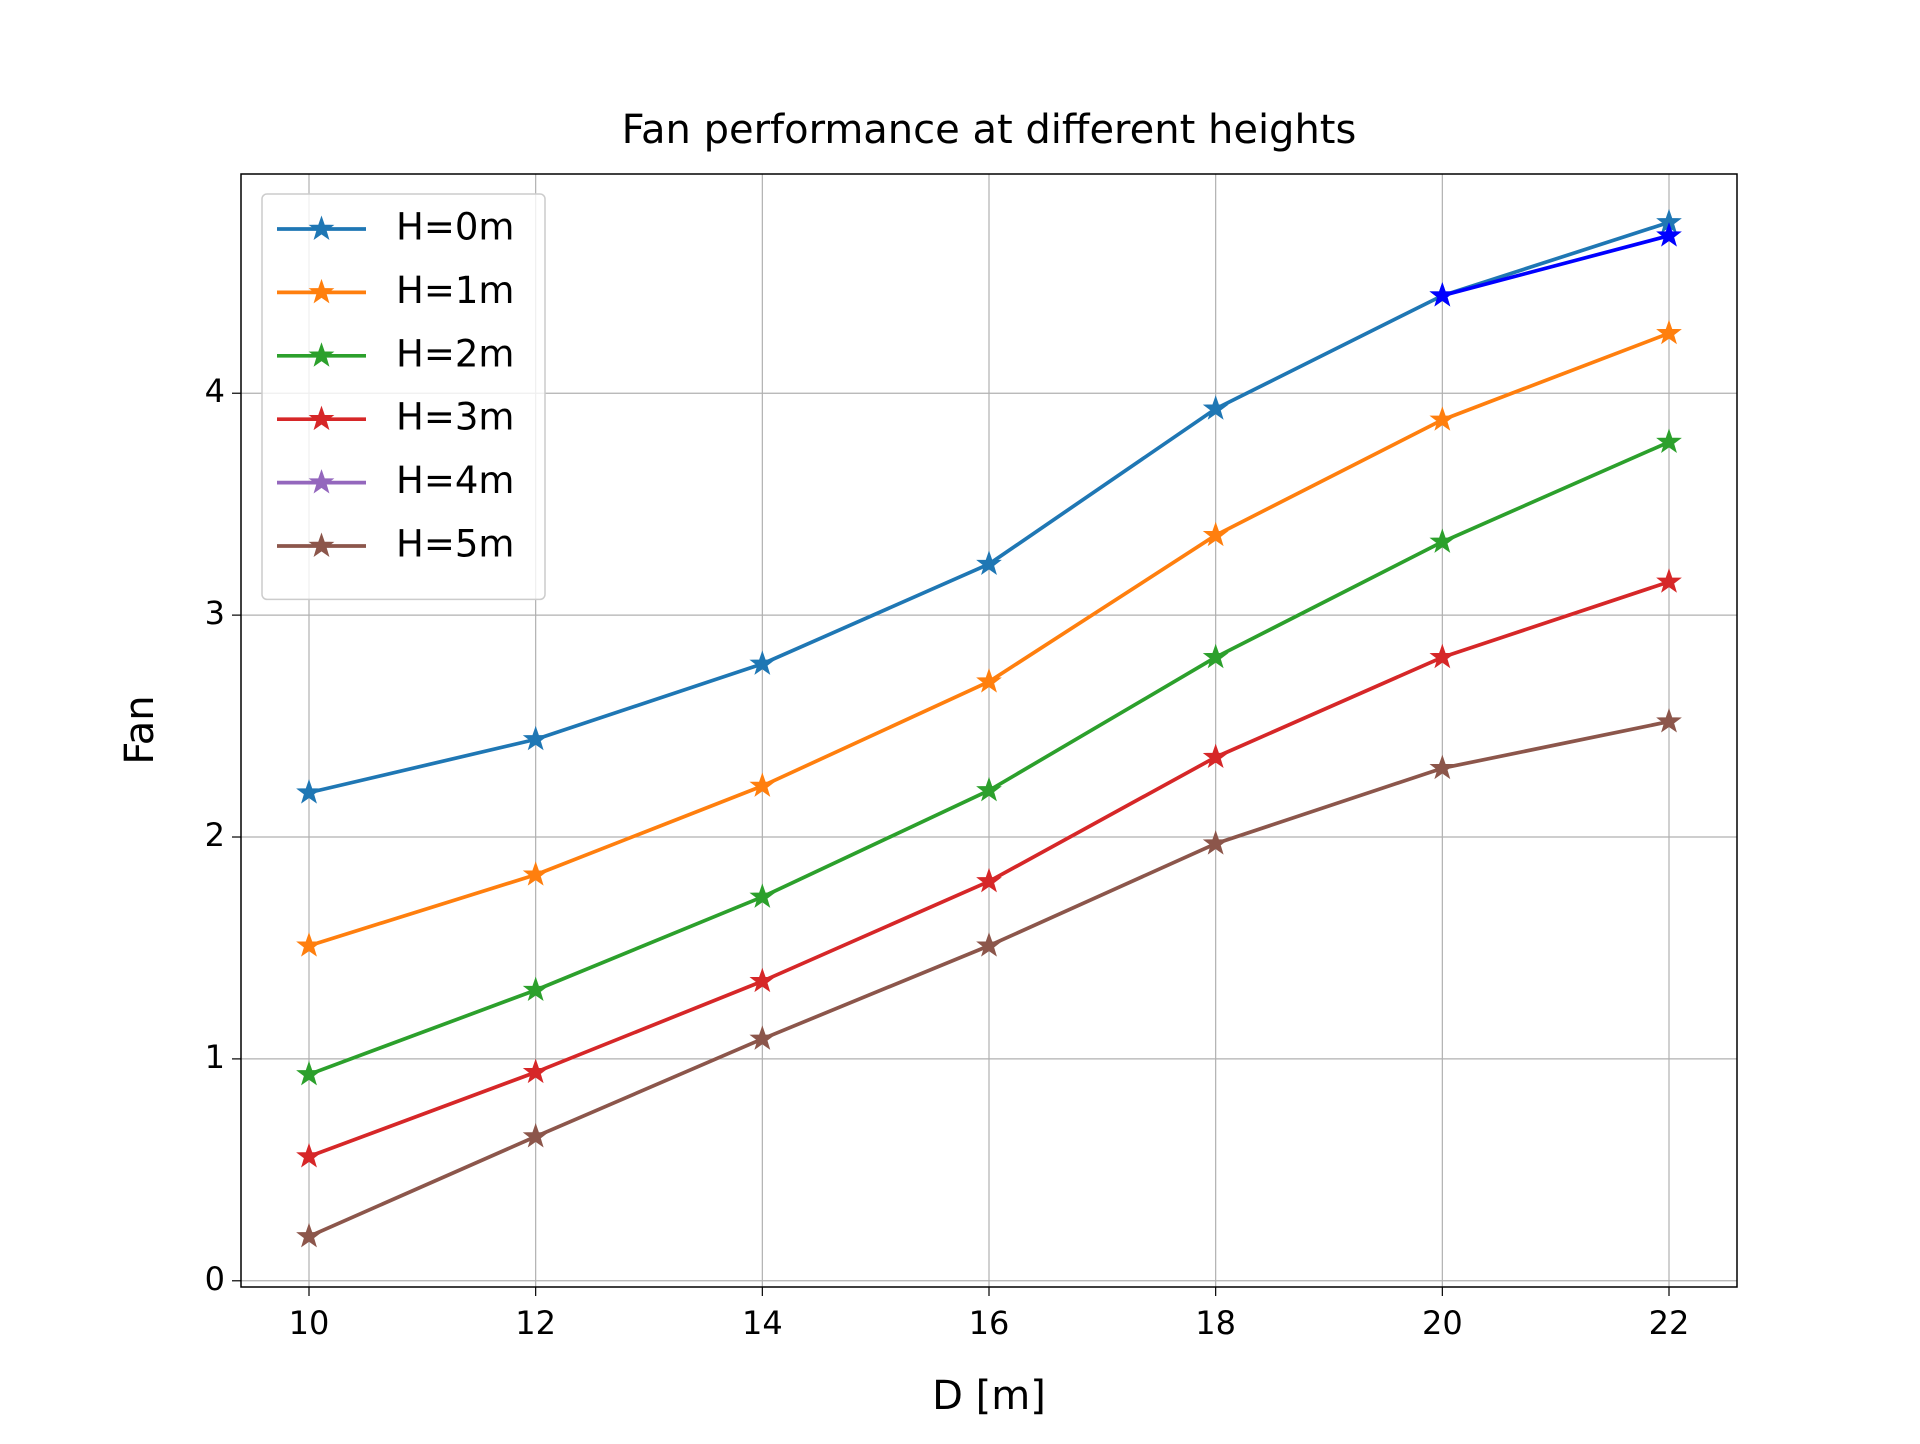  What do you see at coordinates (455, 417) in the screenshot?
I see `legend-label: H=3m` at bounding box center [455, 417].